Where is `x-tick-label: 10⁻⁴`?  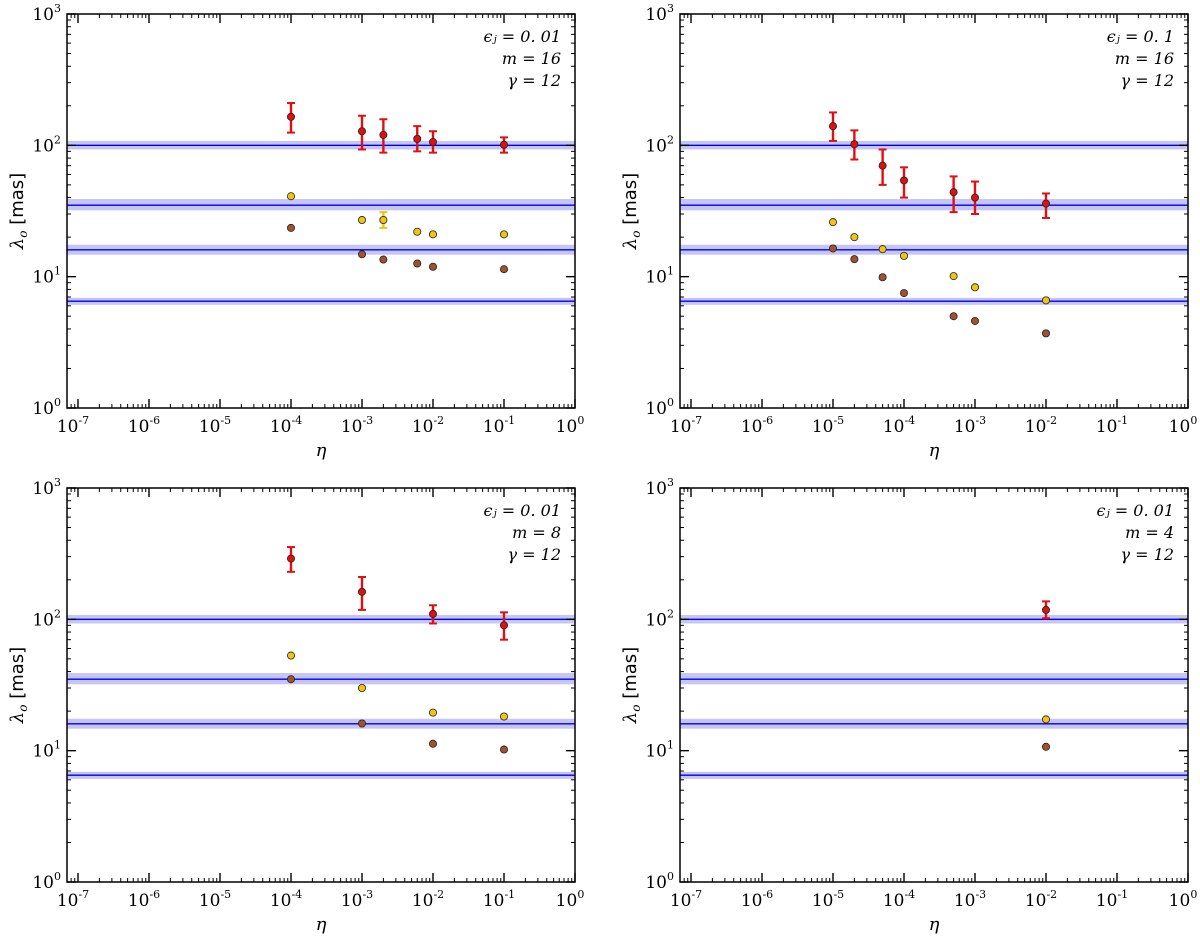 x-tick-label: 10⁻⁴ is located at coordinates (286, 899).